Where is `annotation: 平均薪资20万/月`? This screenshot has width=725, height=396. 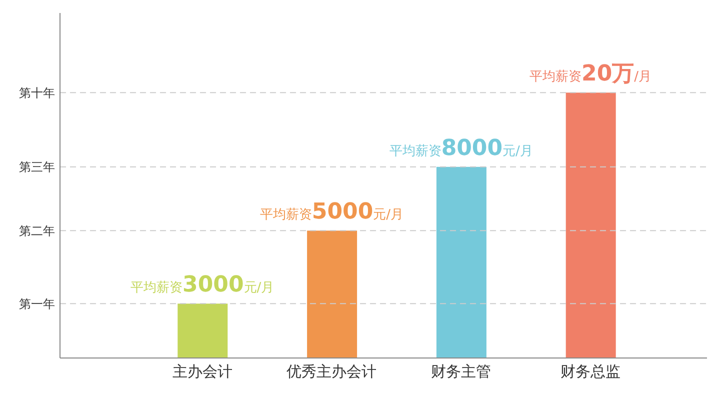 annotation: 平均薪资20万/月 is located at coordinates (591, 74).